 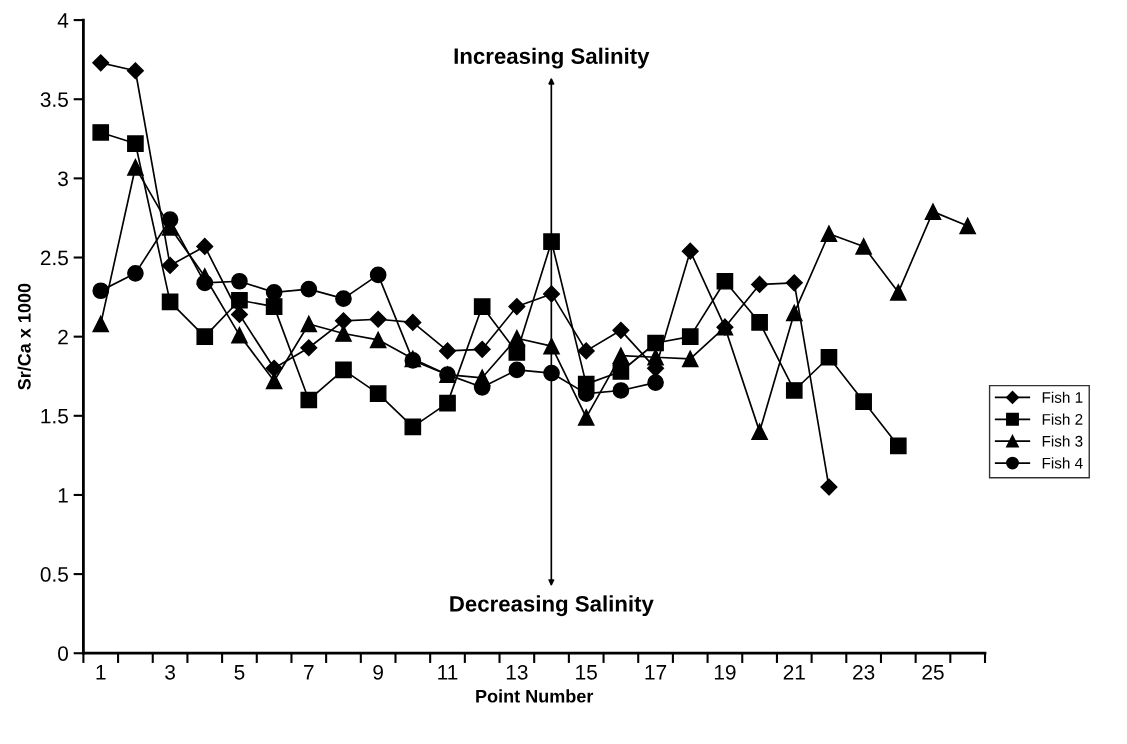 What do you see at coordinates (63, 495) in the screenshot?
I see `y-tick-label: 1` at bounding box center [63, 495].